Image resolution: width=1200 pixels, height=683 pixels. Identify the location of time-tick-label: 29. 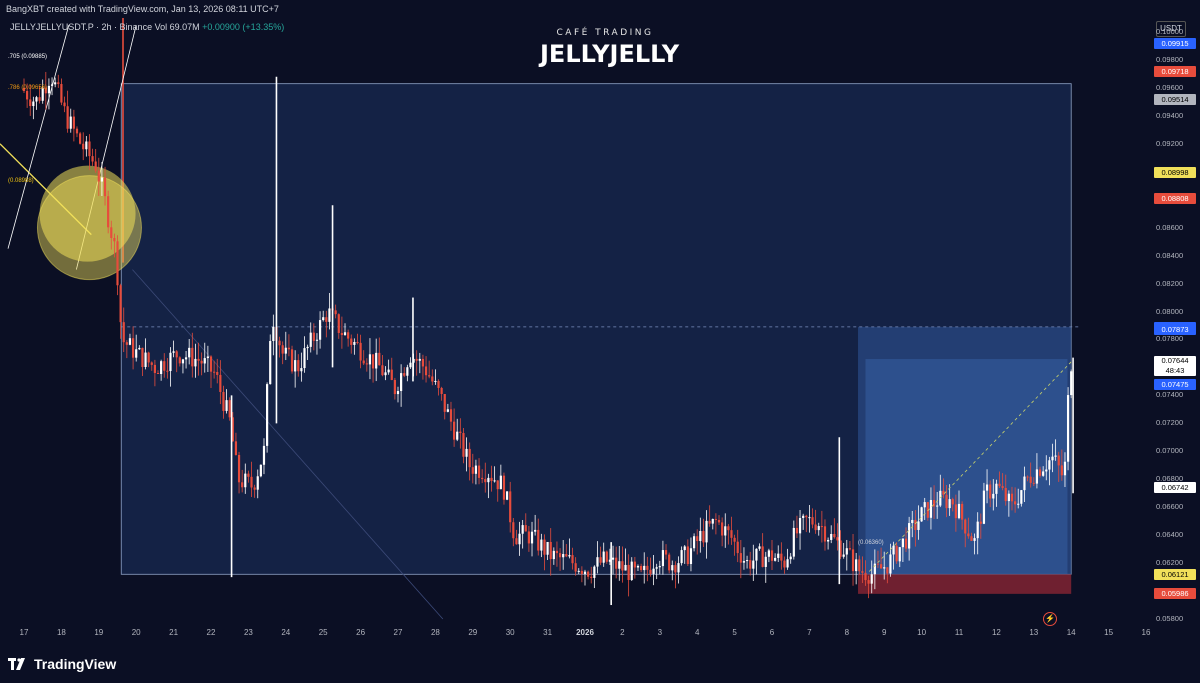
(473, 632).